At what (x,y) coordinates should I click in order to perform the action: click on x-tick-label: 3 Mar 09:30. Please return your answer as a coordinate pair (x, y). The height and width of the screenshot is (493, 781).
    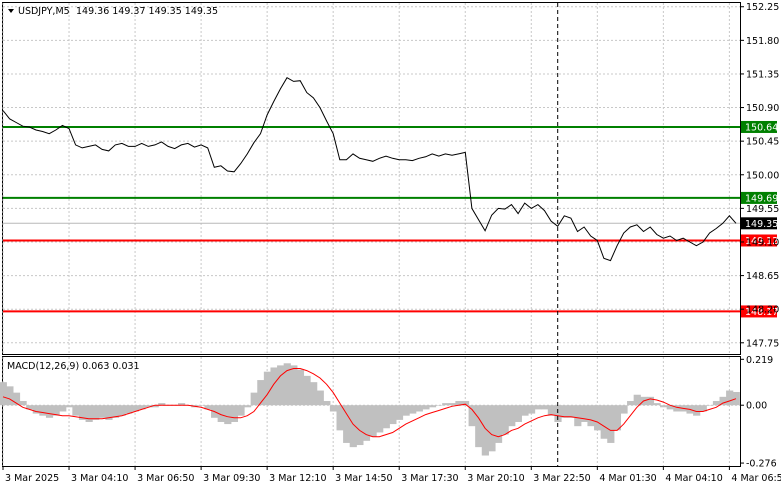
    Looking at the image, I should click on (231, 478).